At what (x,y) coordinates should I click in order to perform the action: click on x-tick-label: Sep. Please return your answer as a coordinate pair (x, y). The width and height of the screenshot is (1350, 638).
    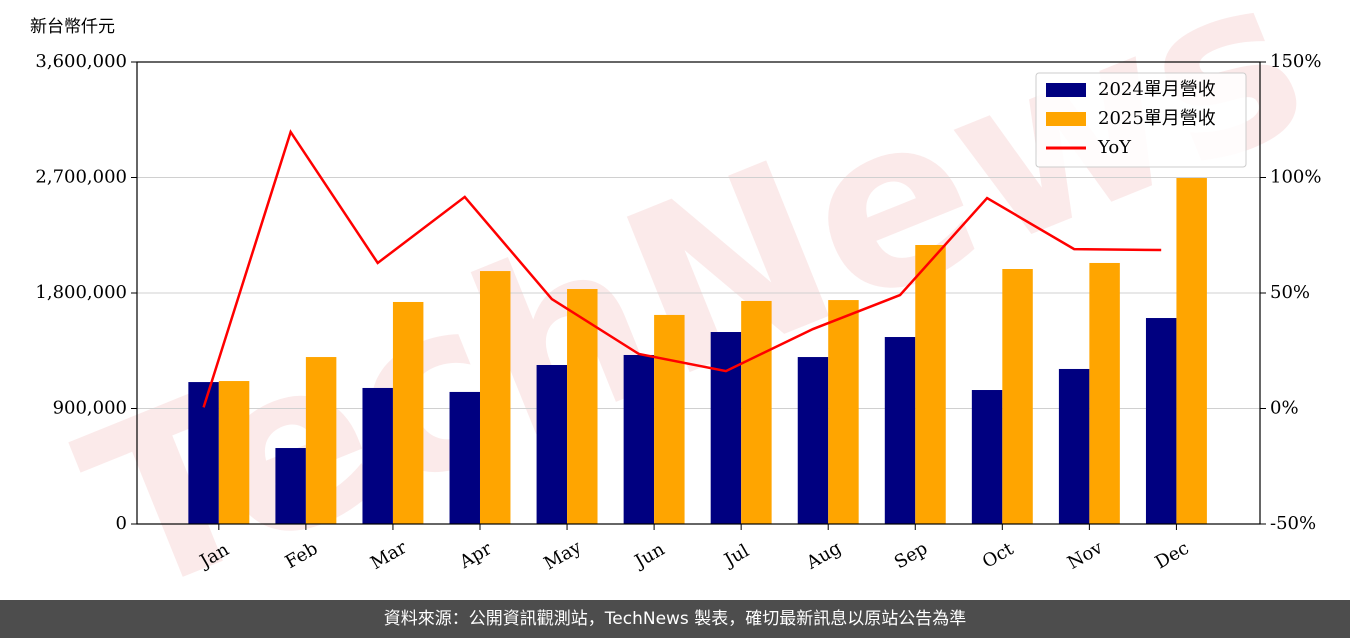
    Looking at the image, I should click on (911, 555).